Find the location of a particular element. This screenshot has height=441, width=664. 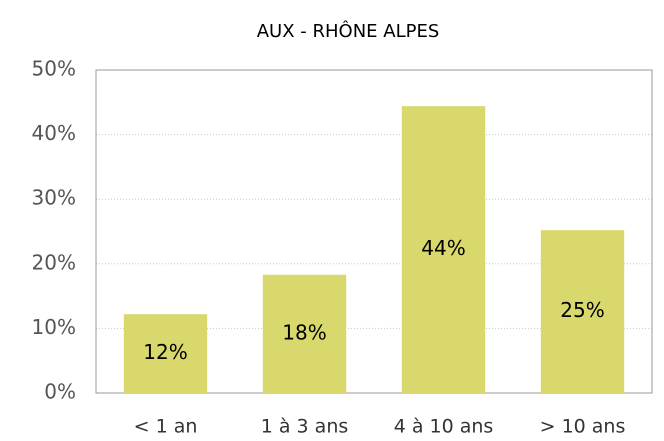

value-label: 12% is located at coordinates (165, 352).